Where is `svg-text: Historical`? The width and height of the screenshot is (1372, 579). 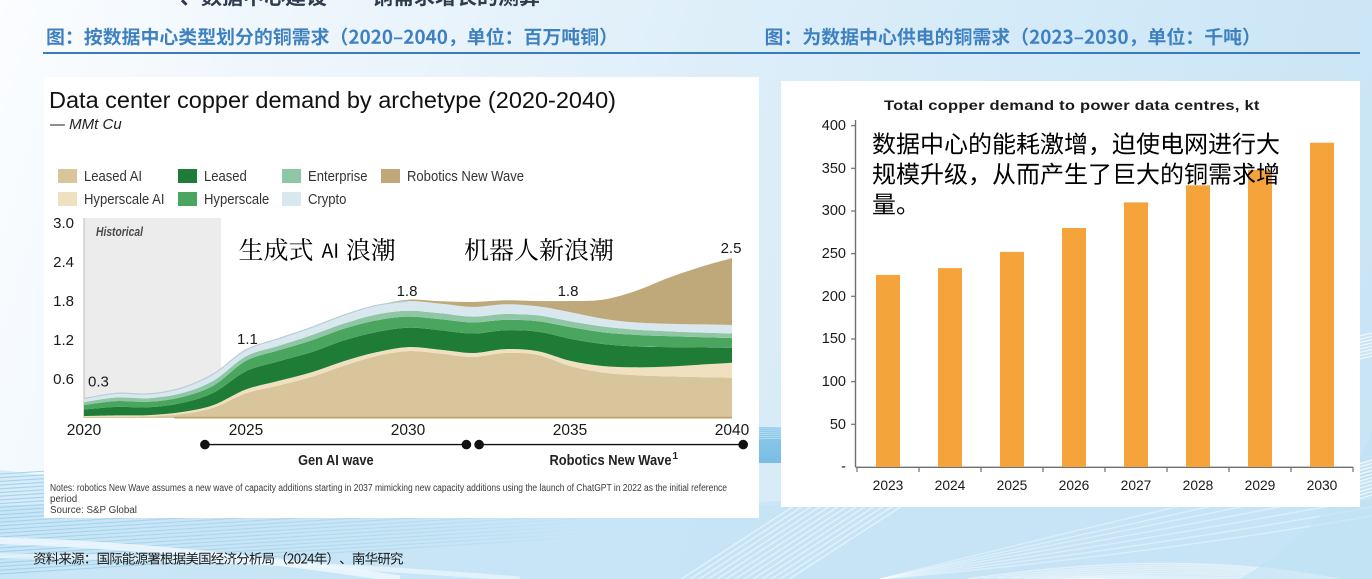
svg-text: Historical is located at coordinates (119, 232).